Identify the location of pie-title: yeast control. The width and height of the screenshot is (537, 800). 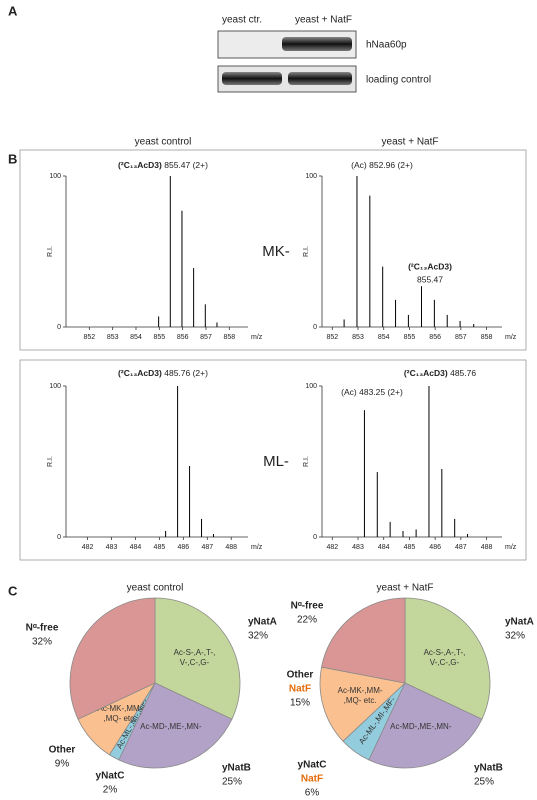
(155, 588).